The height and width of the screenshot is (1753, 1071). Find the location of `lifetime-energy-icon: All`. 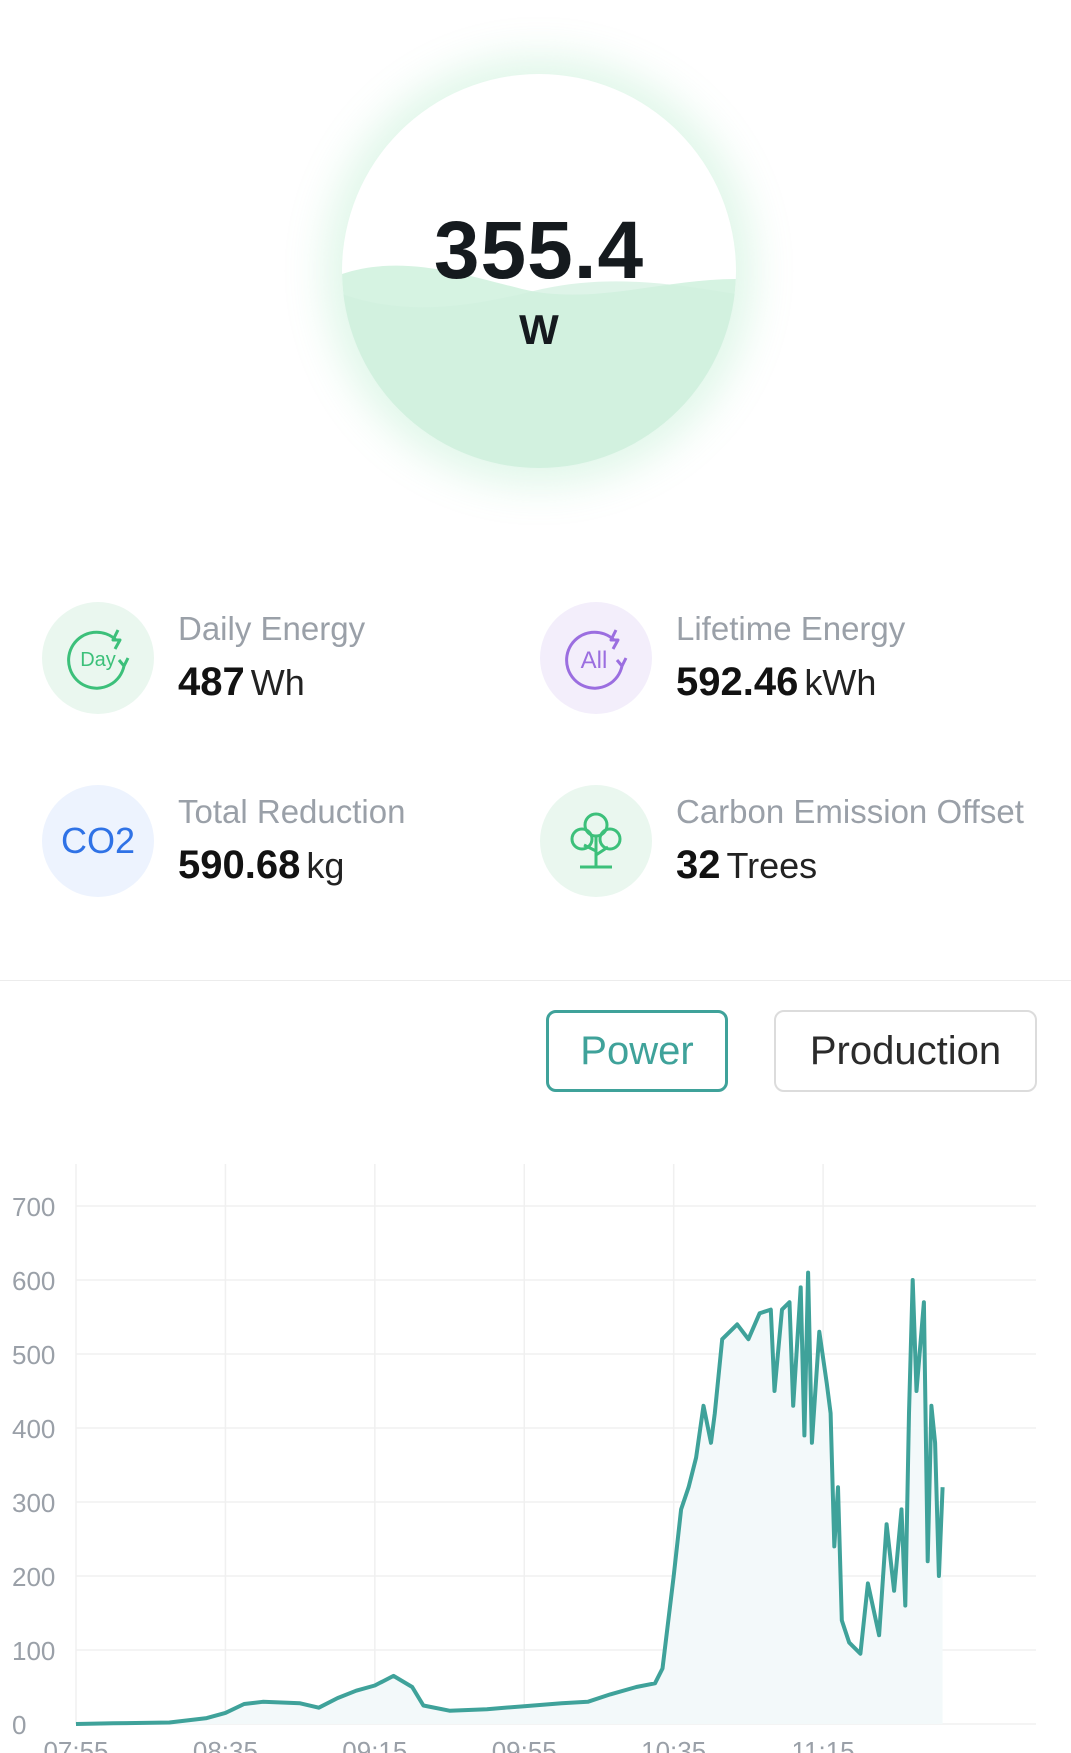

lifetime-energy-icon: All is located at coordinates (596, 658).